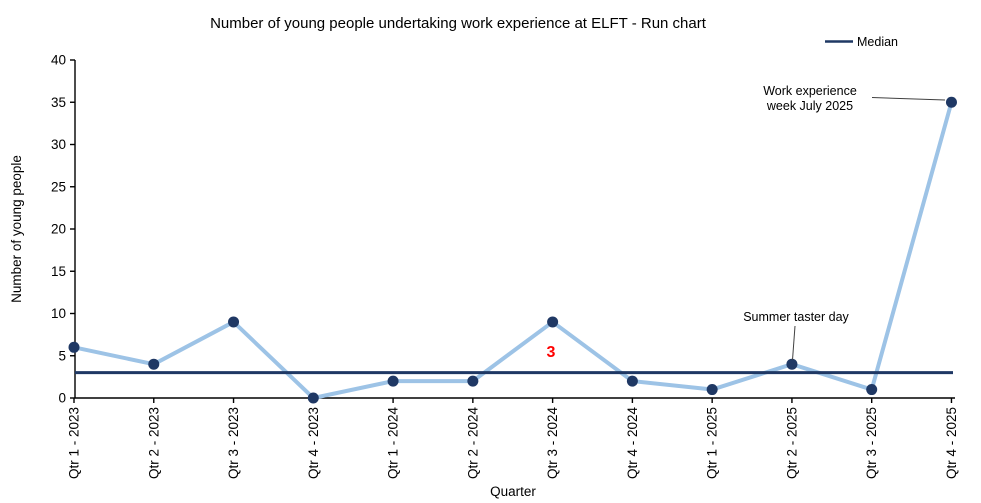  I want to click on x-tick-label: Qtr 1 - 2024, so click(393, 443).